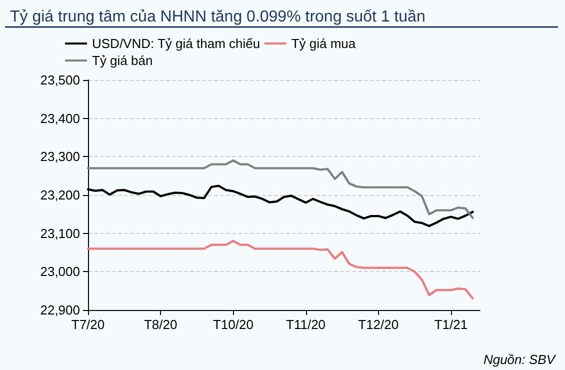  I want to click on x-tick-label: T8/20, so click(161, 324).